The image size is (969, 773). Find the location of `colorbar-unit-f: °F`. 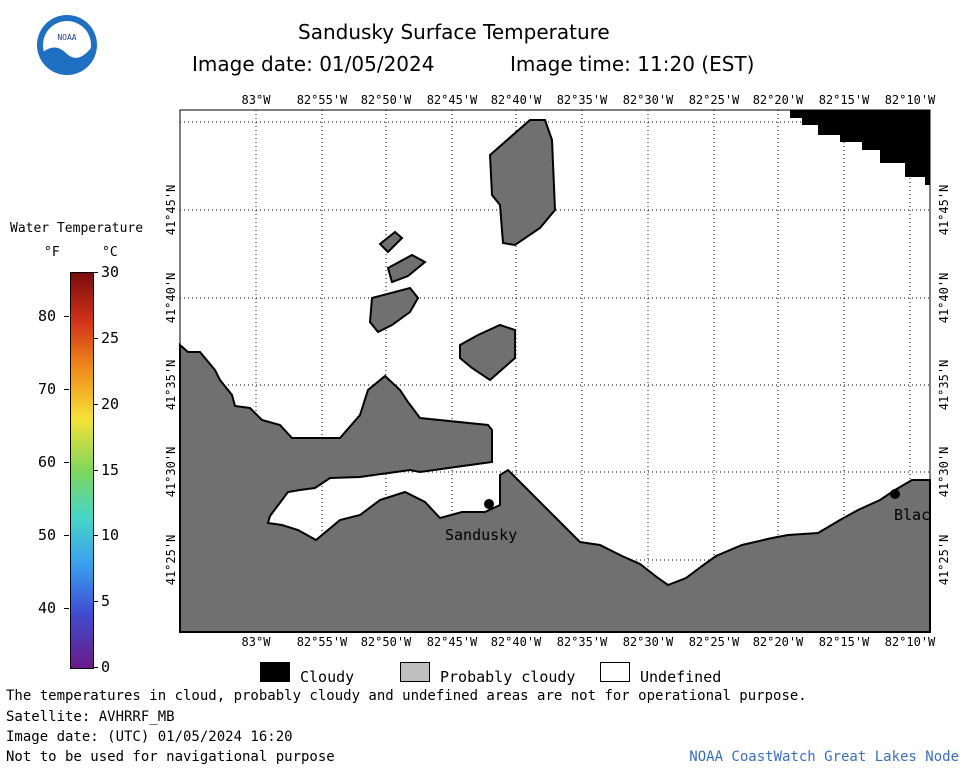

colorbar-unit-f: °F is located at coordinates (52, 252).